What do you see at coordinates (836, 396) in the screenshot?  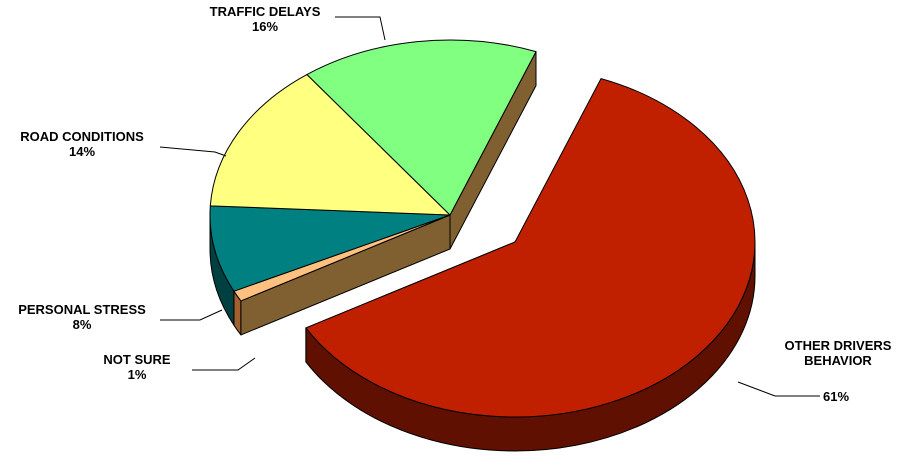 I see `value-label-other-drivers-behavior: 61%` at bounding box center [836, 396].